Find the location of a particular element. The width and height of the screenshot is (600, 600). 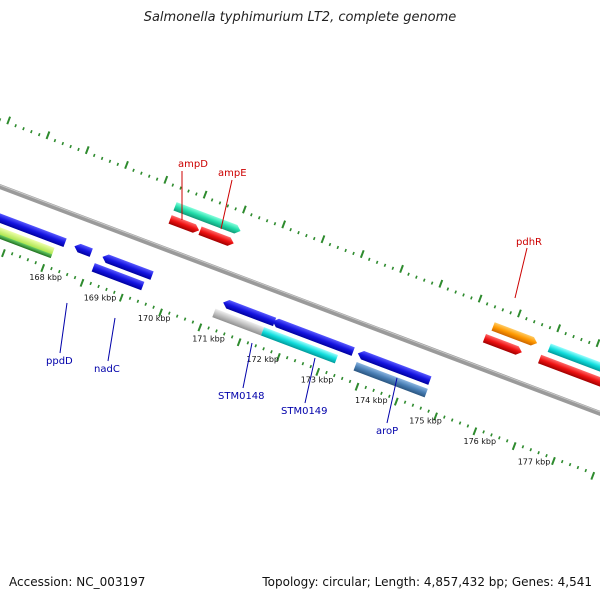

gene-pdhR is located at coordinates (515, 334).